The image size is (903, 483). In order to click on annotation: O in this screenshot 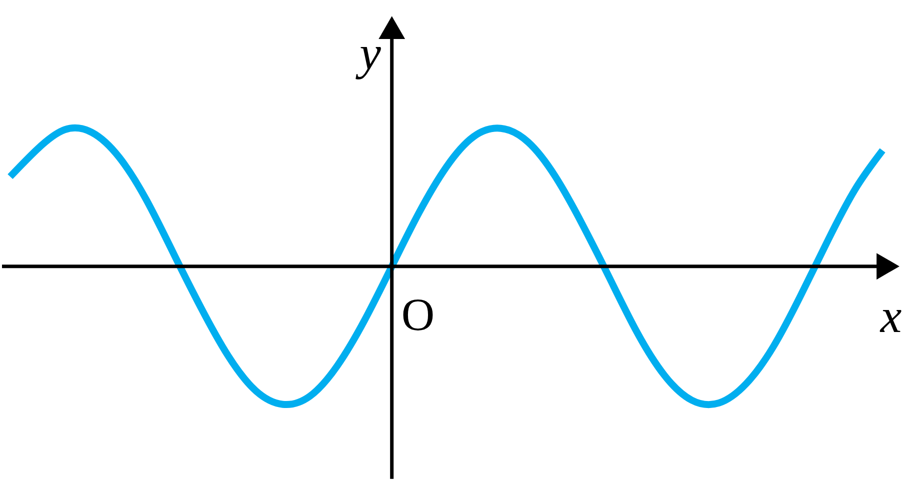, I will do `click(418, 314)`.